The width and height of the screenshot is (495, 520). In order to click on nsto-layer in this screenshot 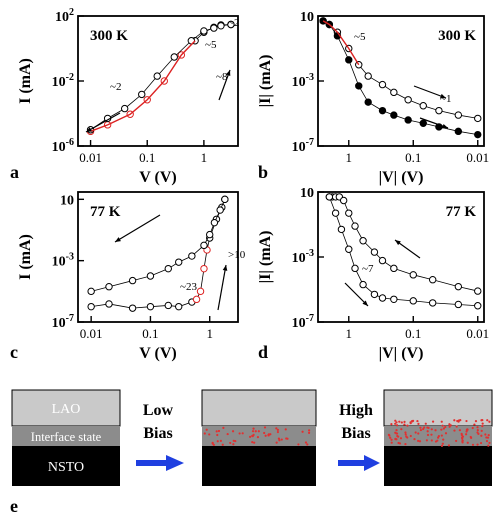, I will do `click(66, 466)`.